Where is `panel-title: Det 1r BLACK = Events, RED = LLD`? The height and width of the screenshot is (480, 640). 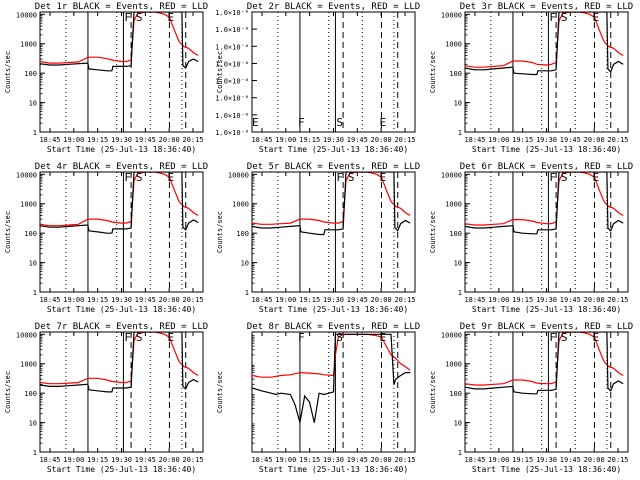 panel-title: Det 1r BLACK = Events, RED = LLD is located at coordinates (121, 7).